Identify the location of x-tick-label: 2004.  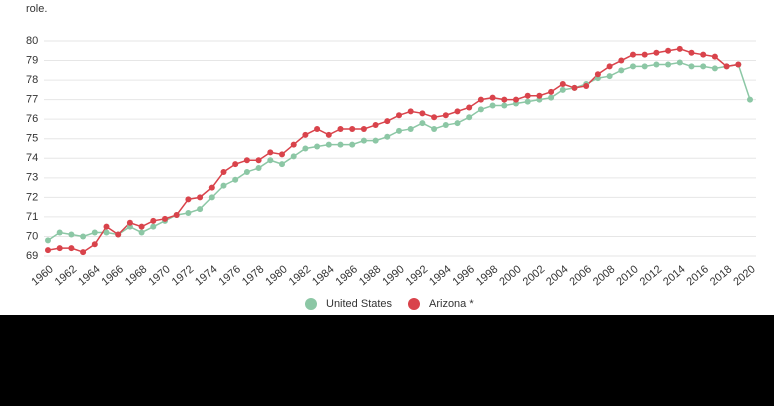
(557, 275).